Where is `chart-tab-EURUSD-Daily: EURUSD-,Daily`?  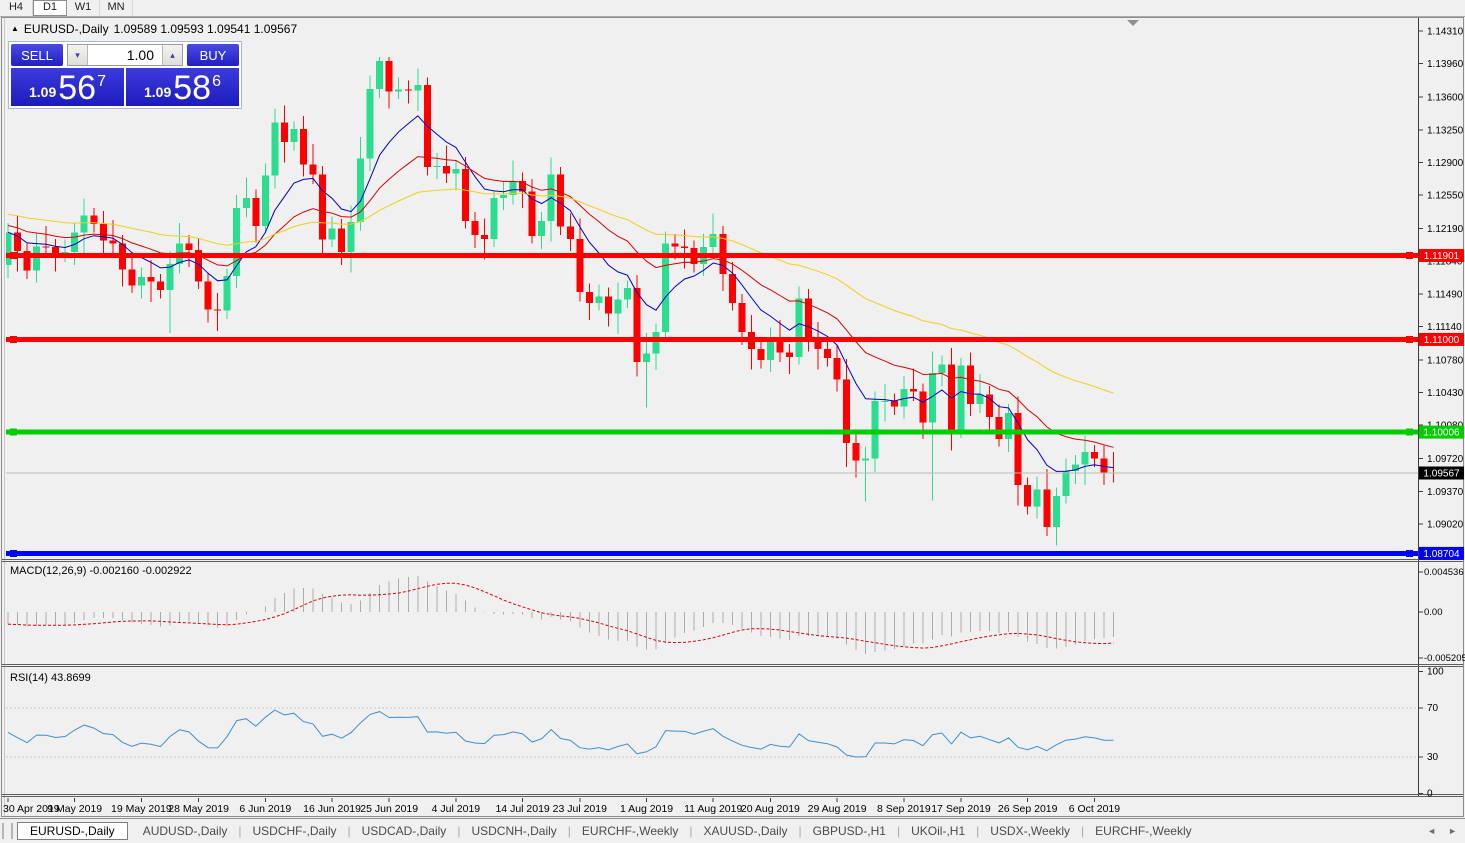
chart-tab-EURUSD-Daily: EURUSD-,Daily is located at coordinates (72, 831).